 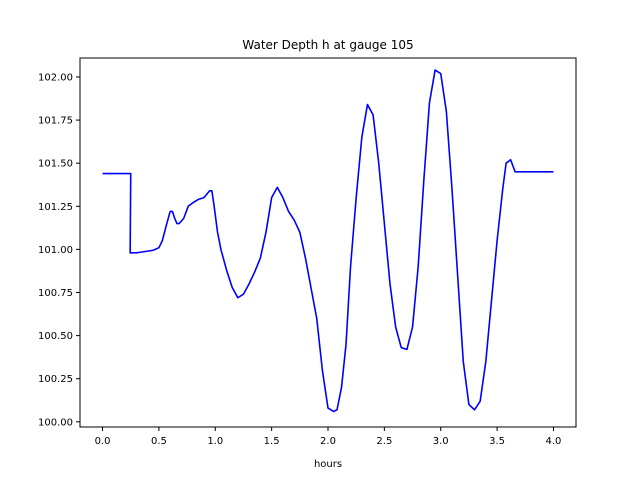 I want to click on x-tick-label: 2.0, so click(x=328, y=441).